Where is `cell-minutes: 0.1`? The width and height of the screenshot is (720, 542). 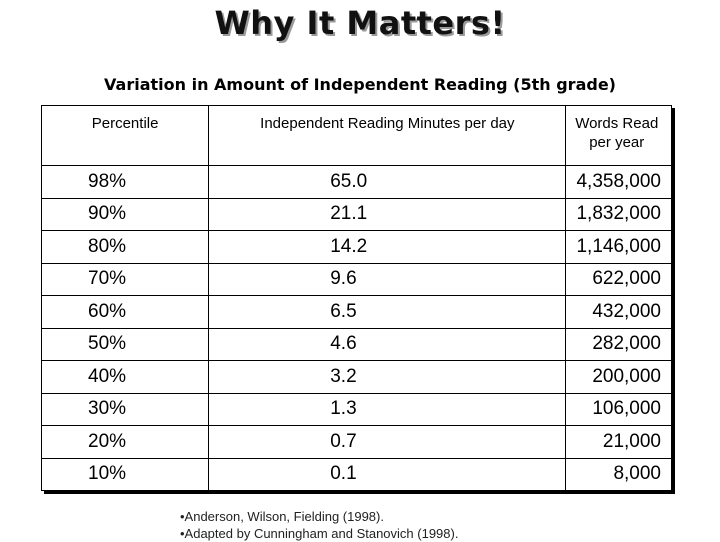 cell-minutes: 0.1 is located at coordinates (387, 473).